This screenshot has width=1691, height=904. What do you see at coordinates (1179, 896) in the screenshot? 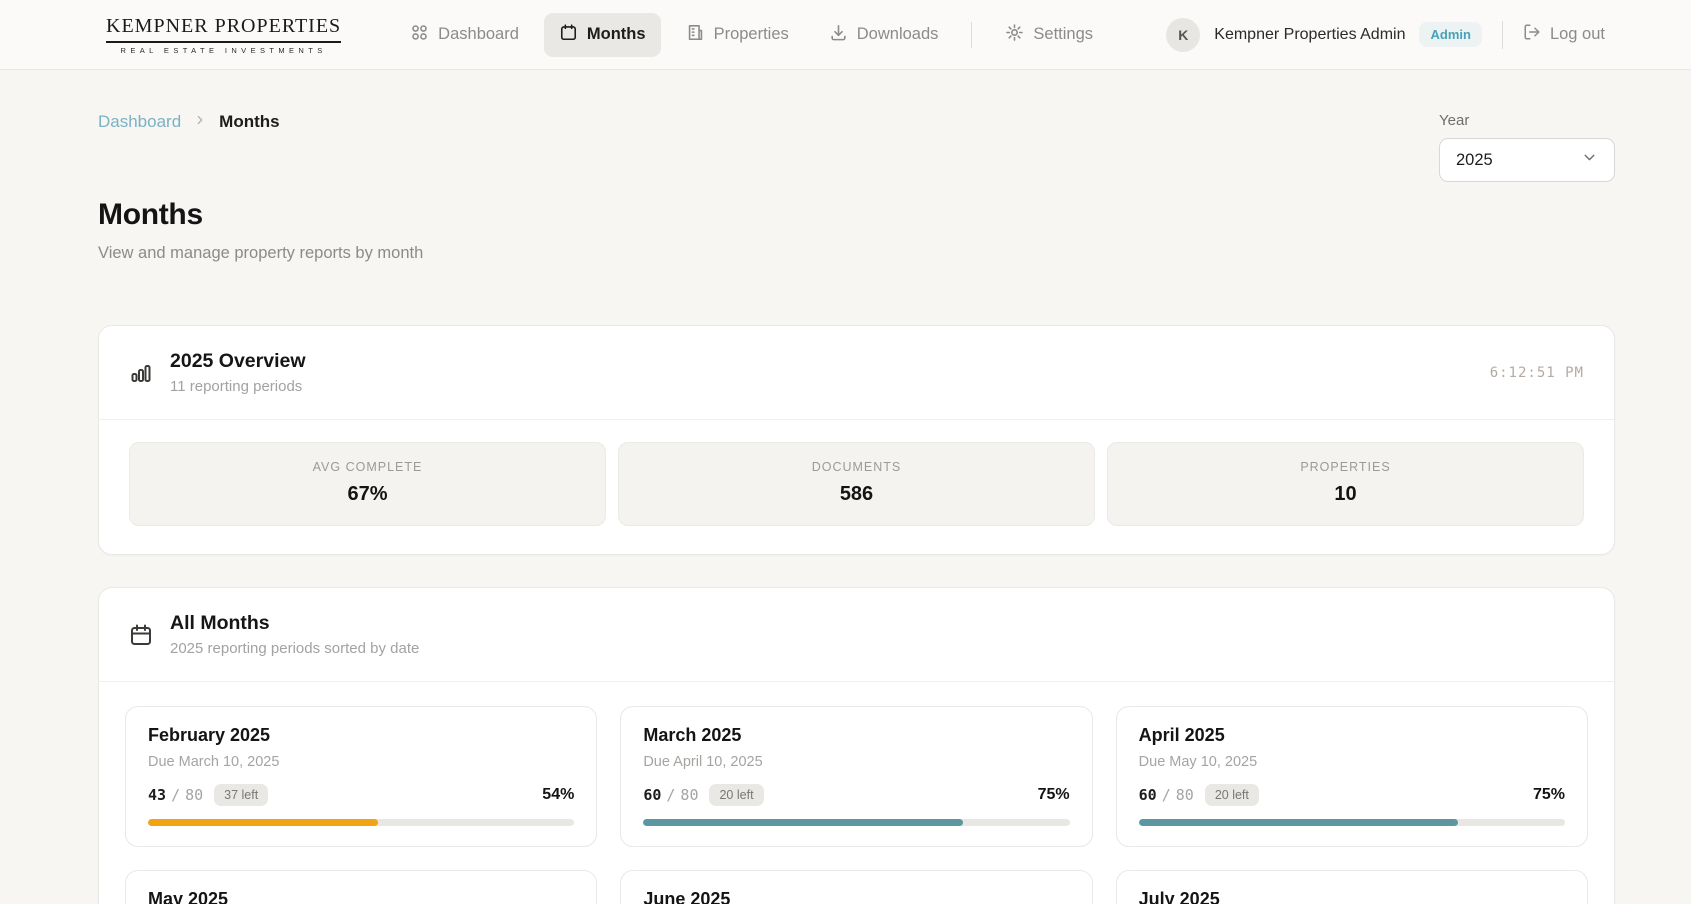
I see `month-name: July 2025` at bounding box center [1179, 896].